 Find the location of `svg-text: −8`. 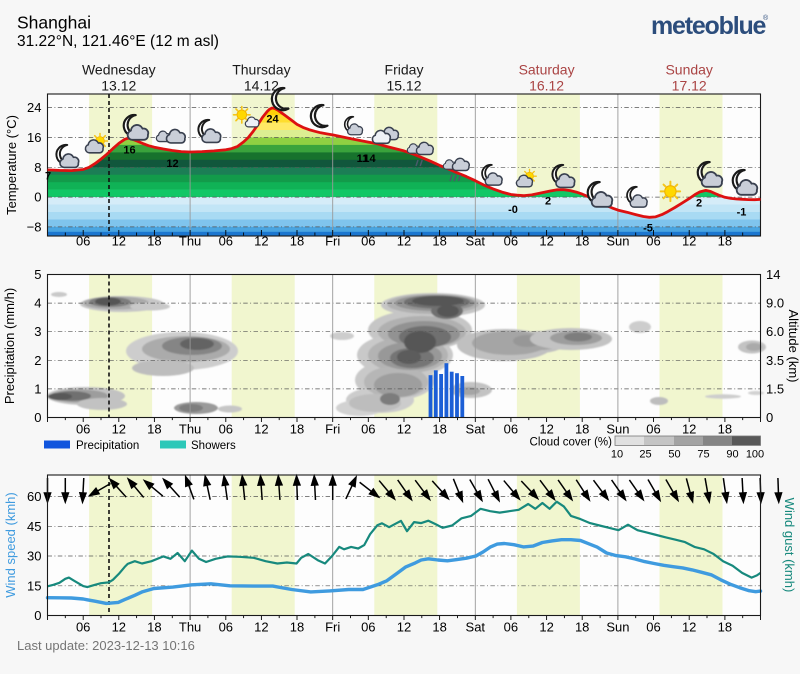

svg-text: −8 is located at coordinates (34, 226).